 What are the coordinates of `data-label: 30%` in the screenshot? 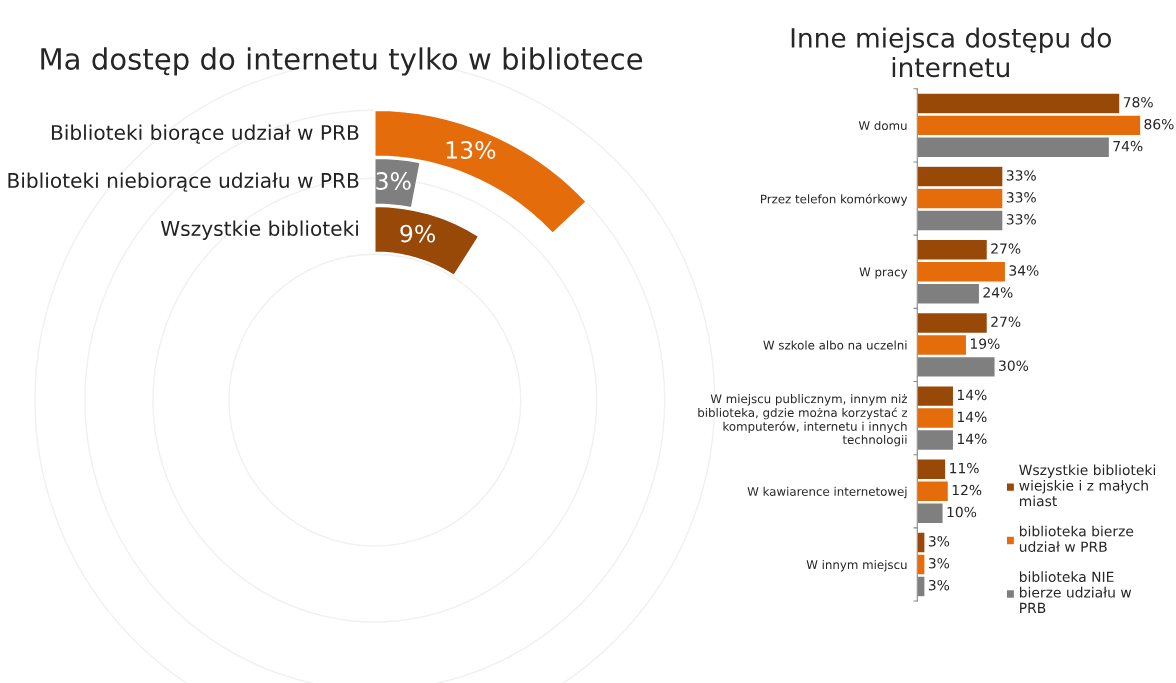 It's located at (1014, 365).